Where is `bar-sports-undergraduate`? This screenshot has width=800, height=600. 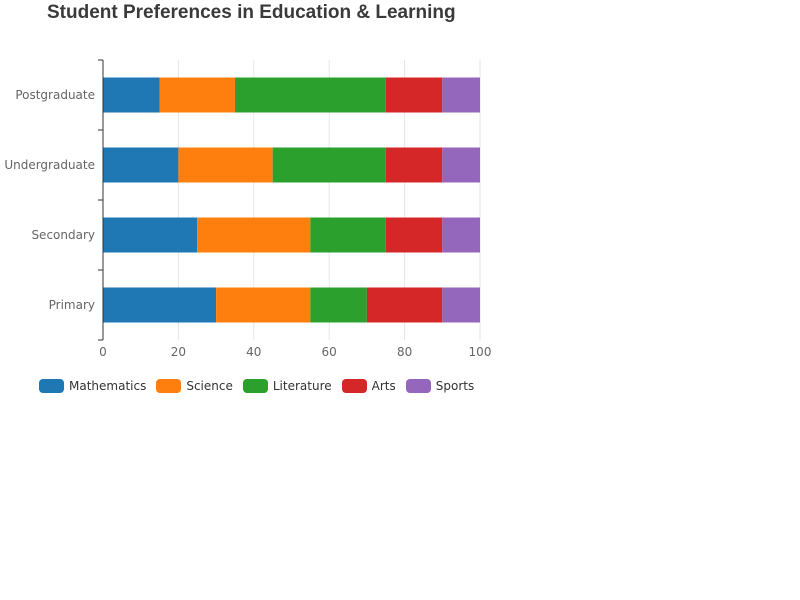
bar-sports-undergraduate is located at coordinates (461, 165).